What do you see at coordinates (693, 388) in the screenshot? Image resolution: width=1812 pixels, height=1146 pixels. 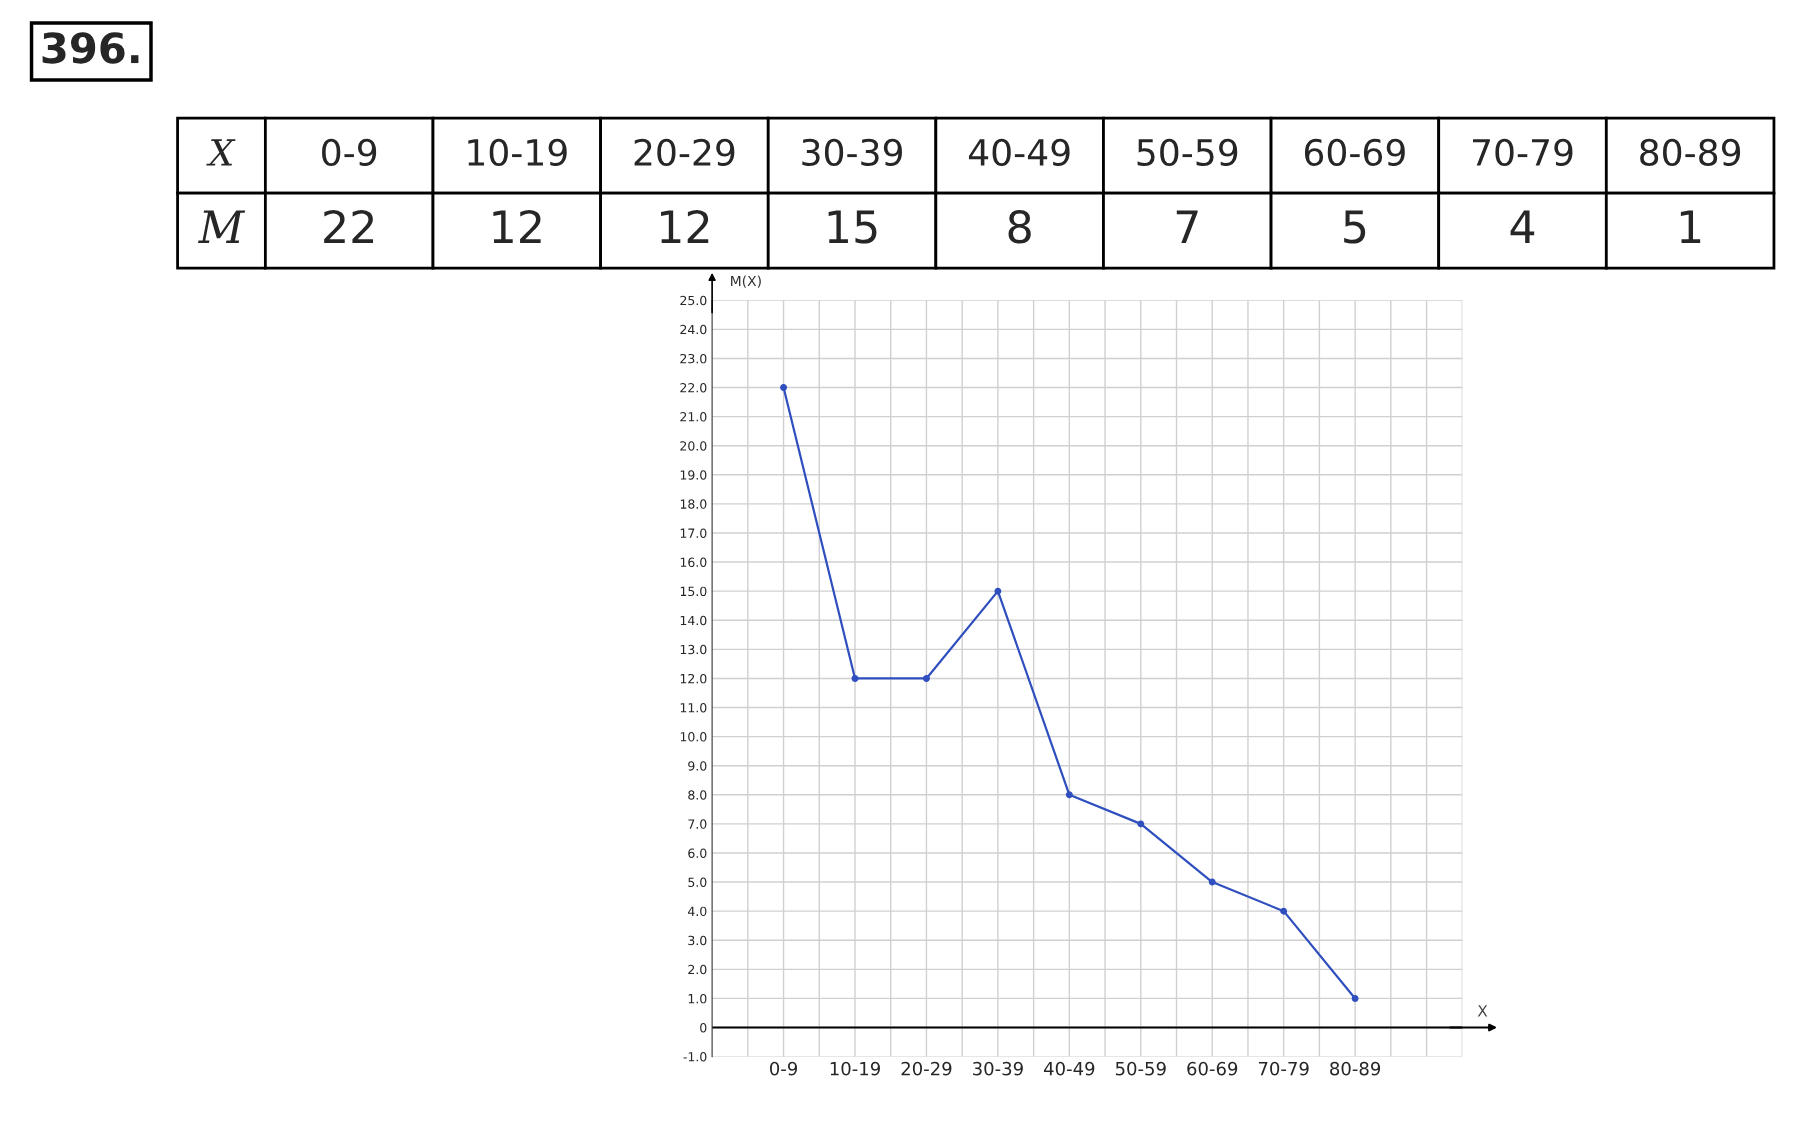 I see `y-tick-label: 22.0` at bounding box center [693, 388].